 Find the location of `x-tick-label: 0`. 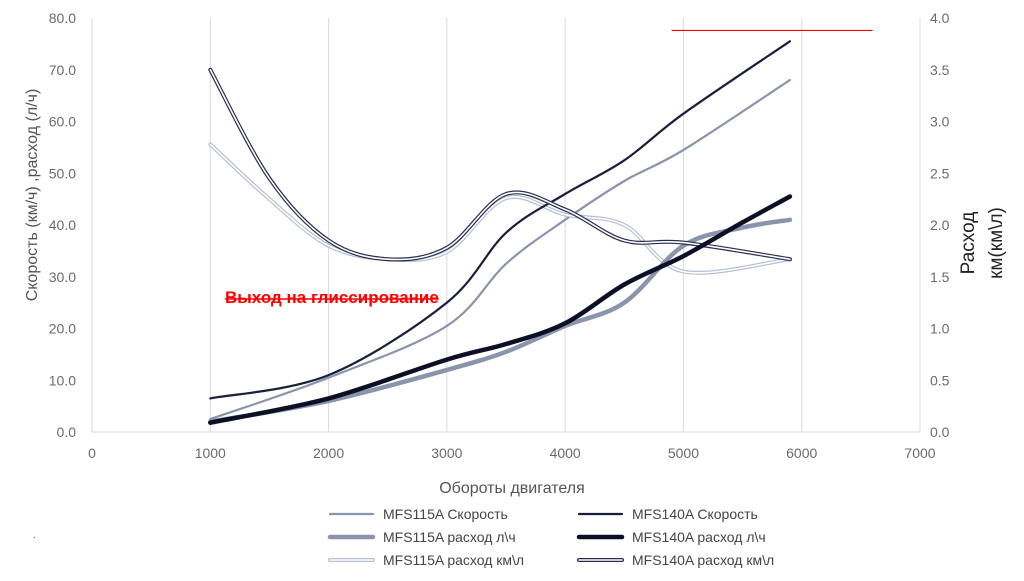

x-tick-label: 0 is located at coordinates (92, 453).